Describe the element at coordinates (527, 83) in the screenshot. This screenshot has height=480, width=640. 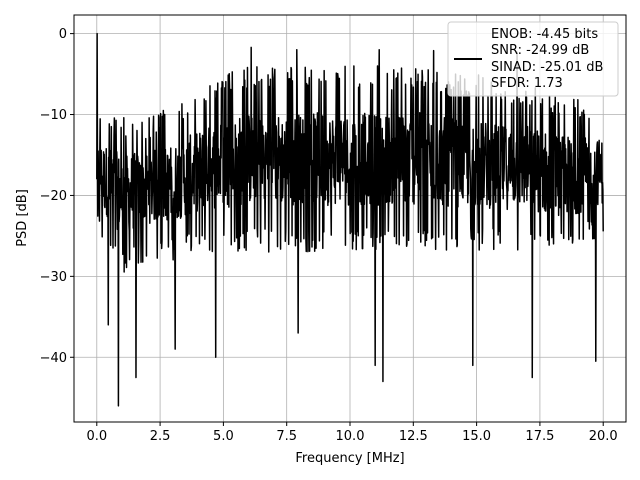
I see `legend-line-sfdr: SFDR: 1.73` at that location.